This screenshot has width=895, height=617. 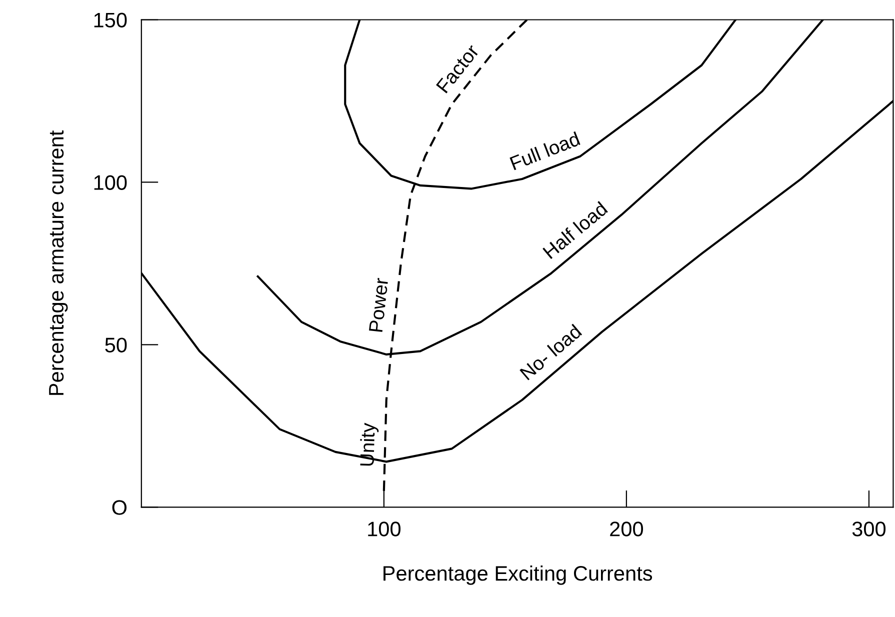 I want to click on x-tick-label: 200, so click(x=627, y=529).